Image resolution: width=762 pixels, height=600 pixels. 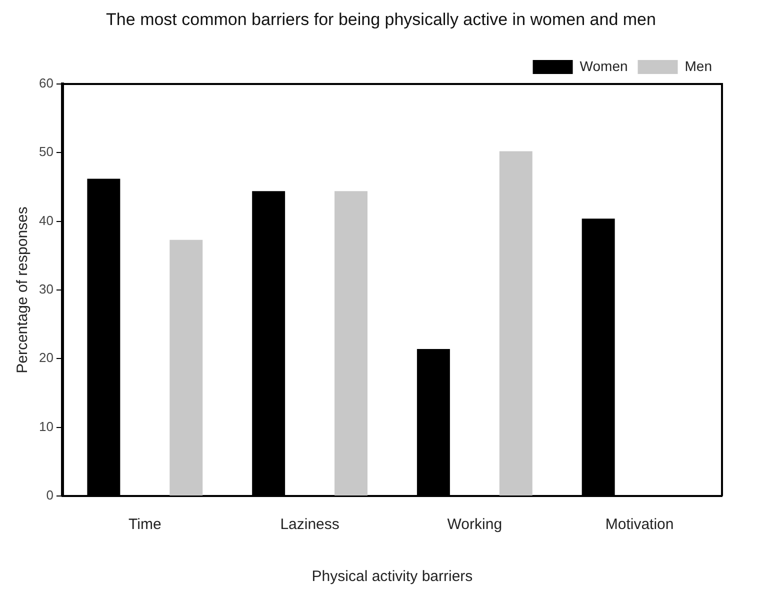 What do you see at coordinates (381, 20) in the screenshot?
I see `chart-title: The most common barriers for being physically active in women and men` at bounding box center [381, 20].